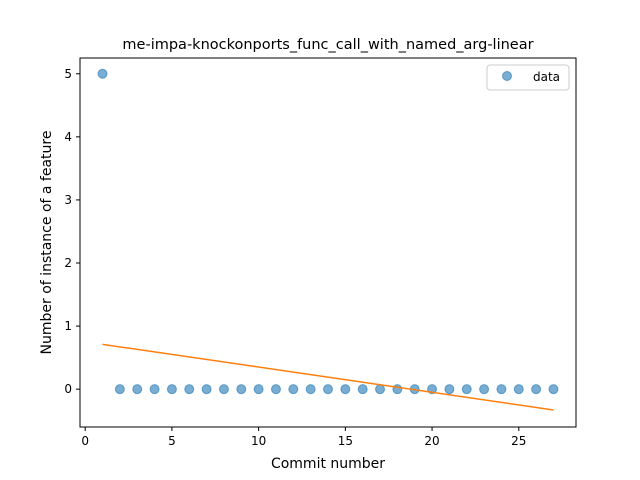 Image resolution: width=640 pixels, height=480 pixels. Describe the element at coordinates (328, 377) in the screenshot. I see `fit-line` at that location.